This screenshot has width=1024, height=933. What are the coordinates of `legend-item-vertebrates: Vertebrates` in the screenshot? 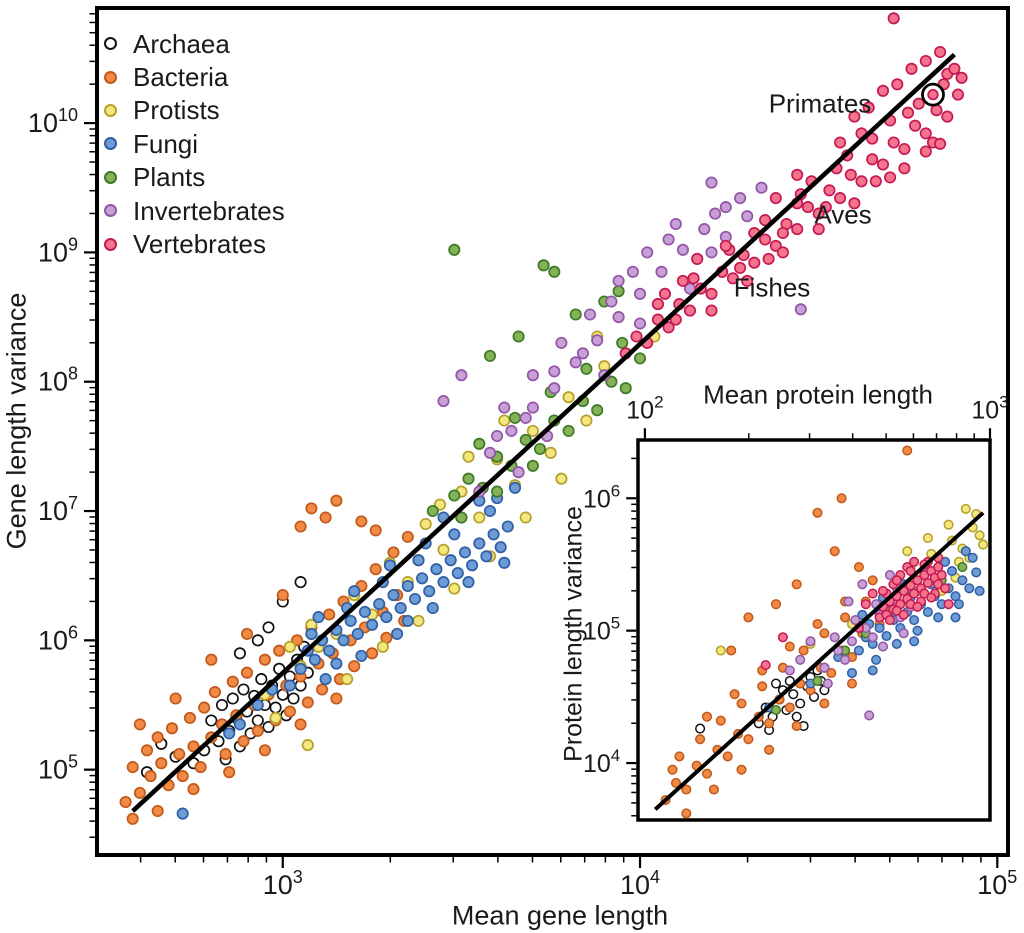 It's located at (194, 243).